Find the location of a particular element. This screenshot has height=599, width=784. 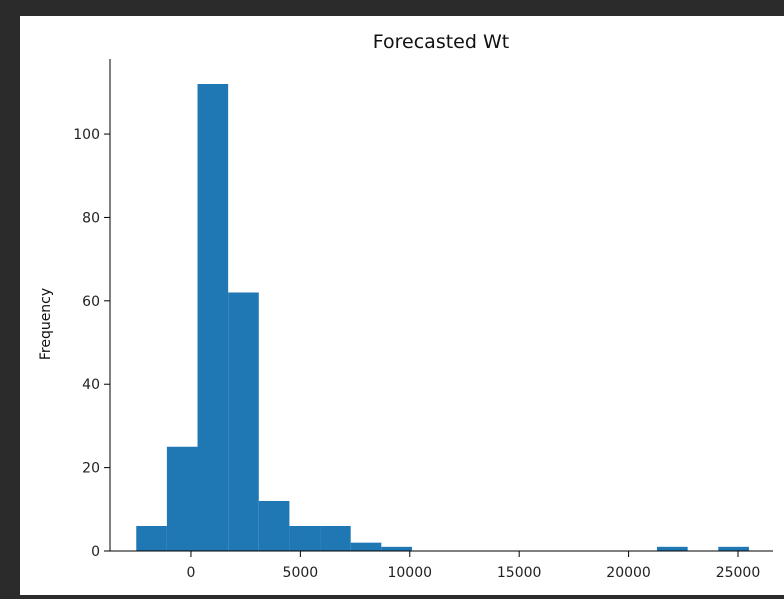

x-tick-label: 0 is located at coordinates (190, 573).